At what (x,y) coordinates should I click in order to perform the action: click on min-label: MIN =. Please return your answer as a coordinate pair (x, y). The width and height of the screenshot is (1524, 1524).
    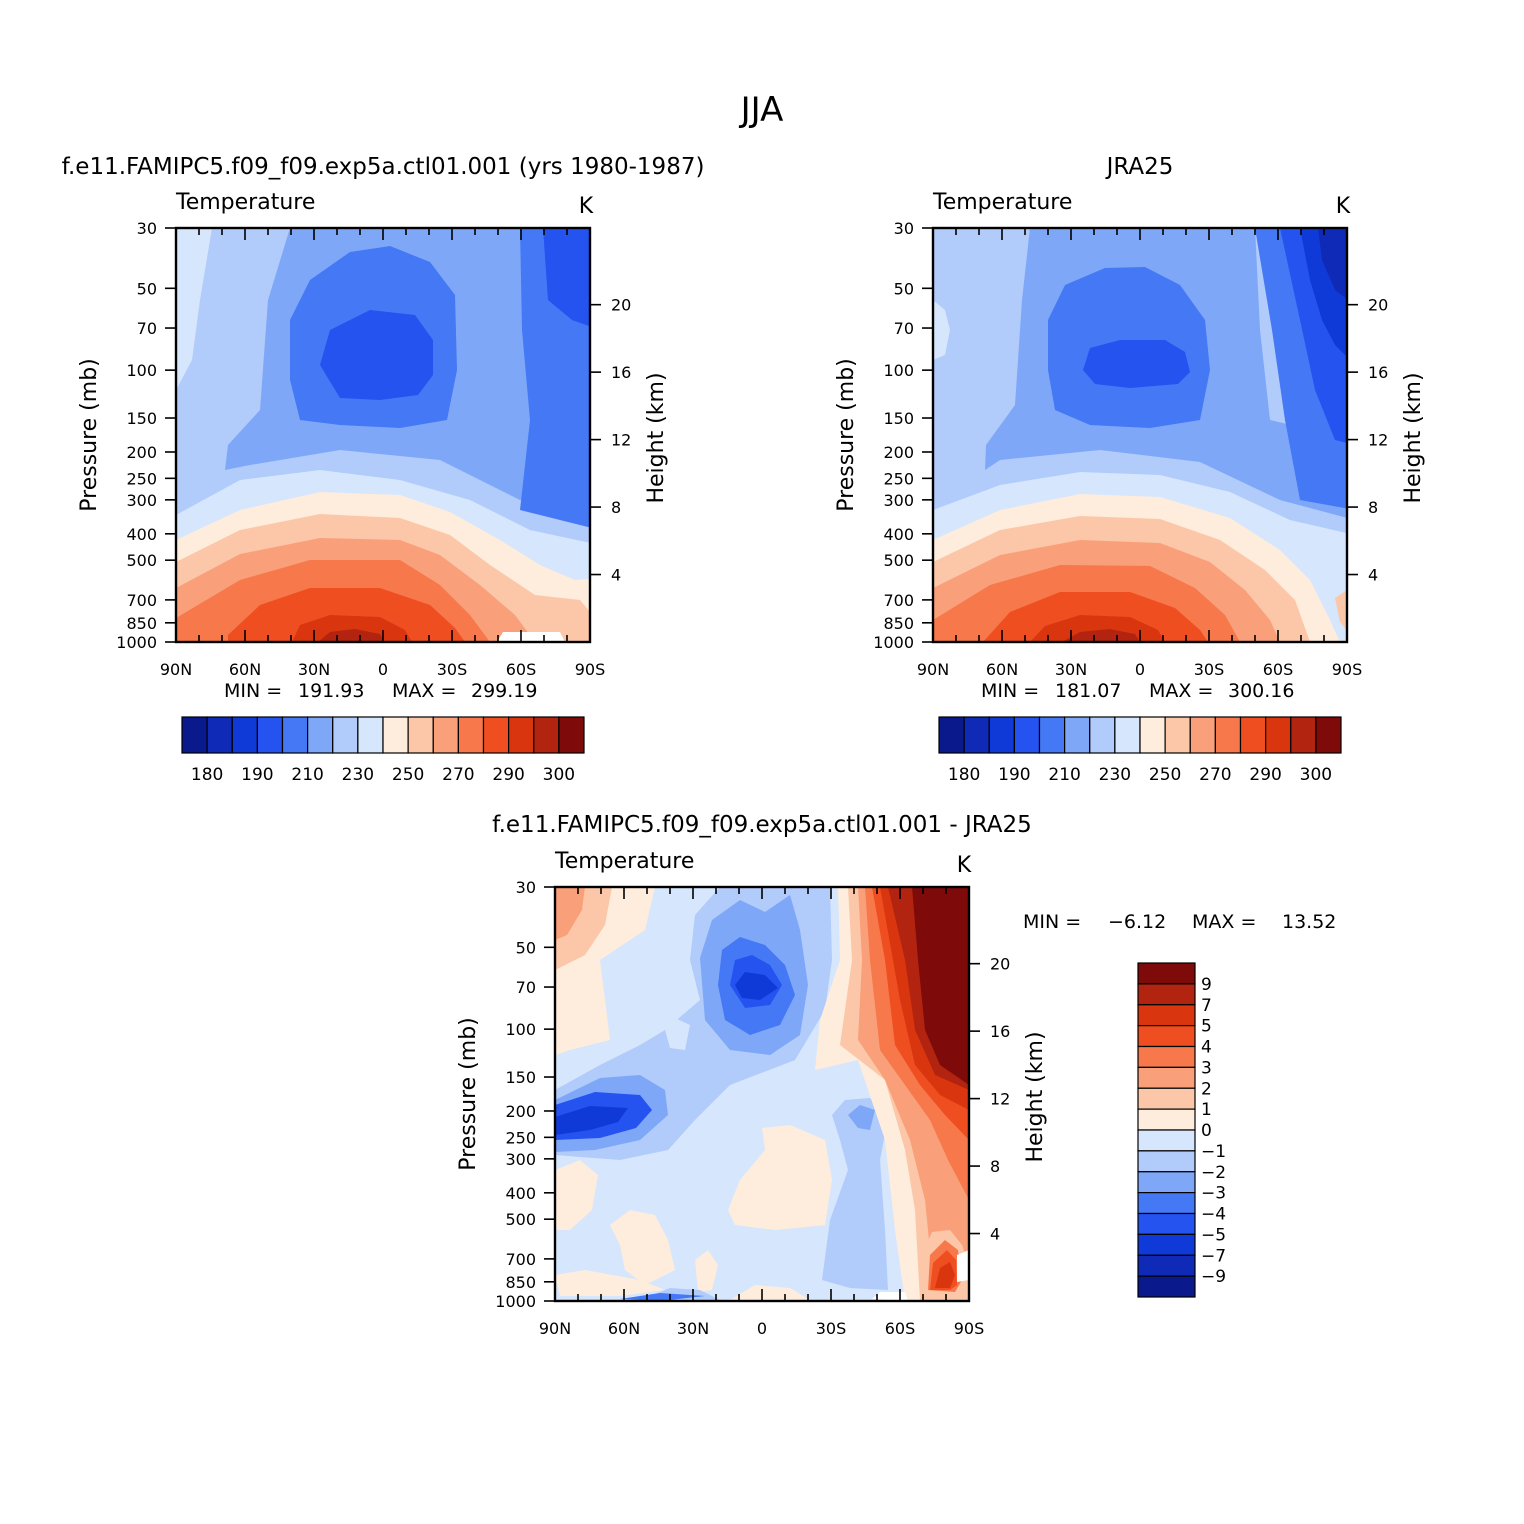
    Looking at the image, I should click on (253, 691).